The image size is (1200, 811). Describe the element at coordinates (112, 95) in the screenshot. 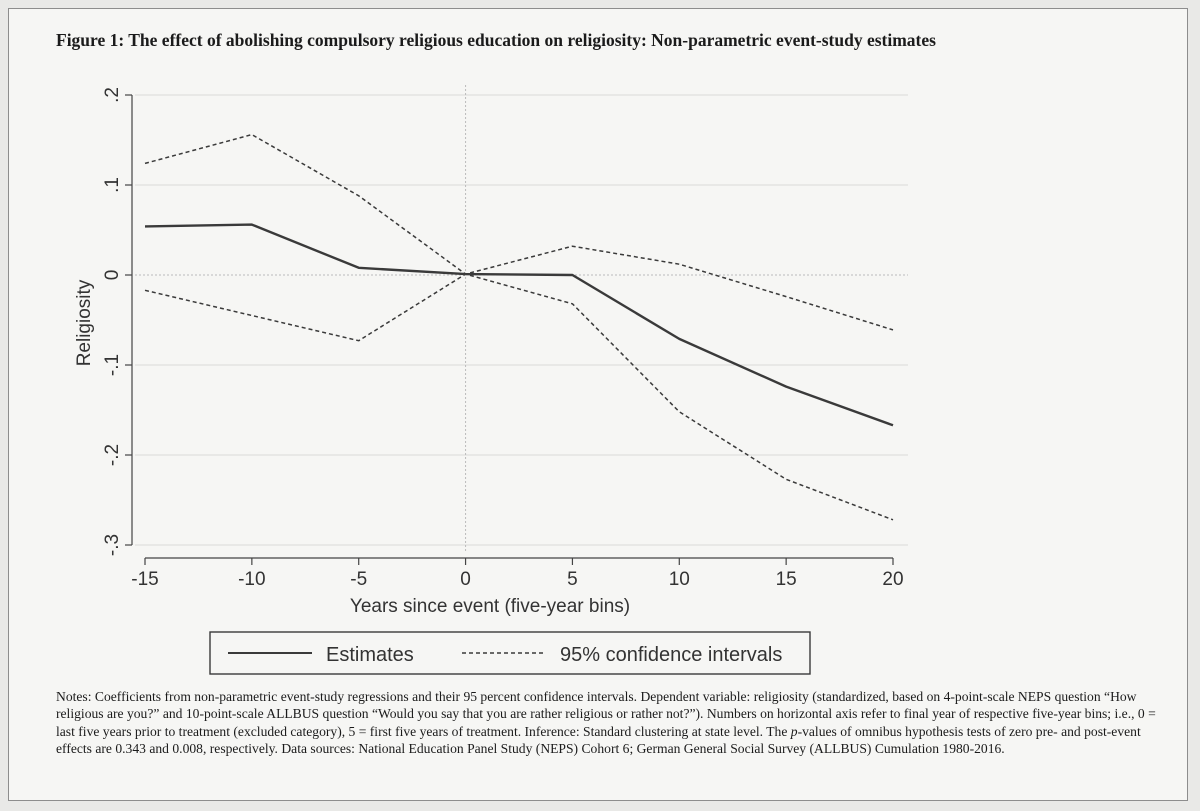

I see `y-tick-label: .2` at that location.